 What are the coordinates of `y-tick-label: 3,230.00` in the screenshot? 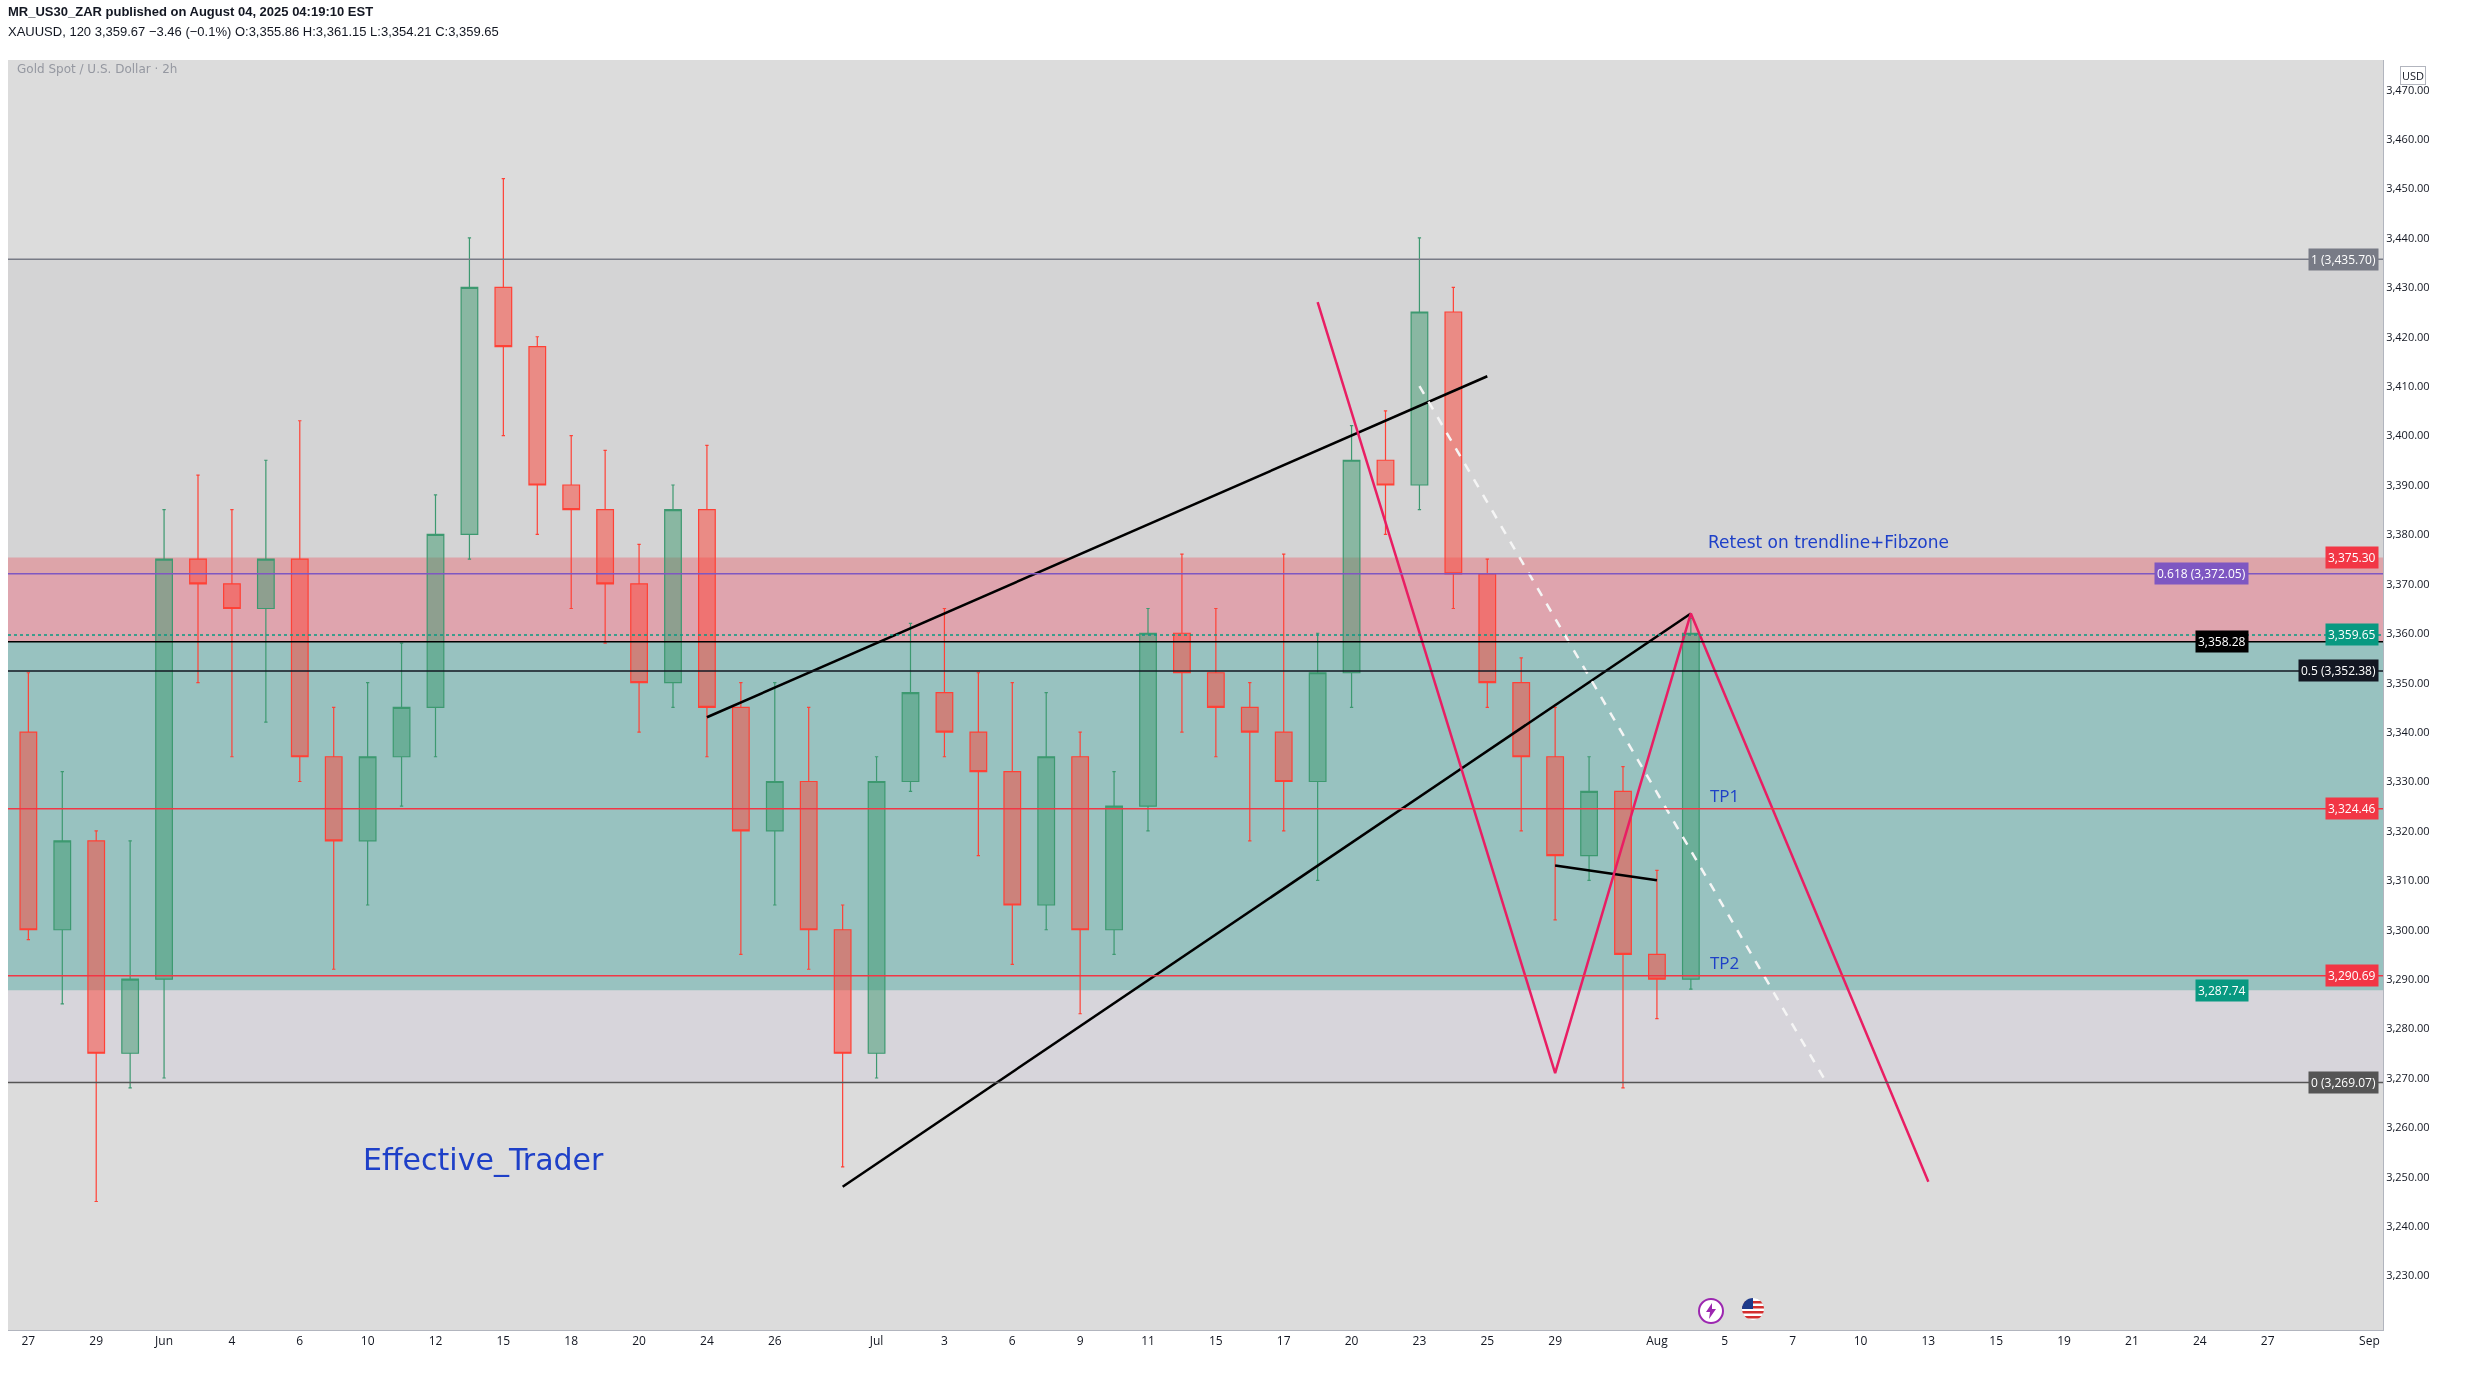 It's located at (2408, 1275).